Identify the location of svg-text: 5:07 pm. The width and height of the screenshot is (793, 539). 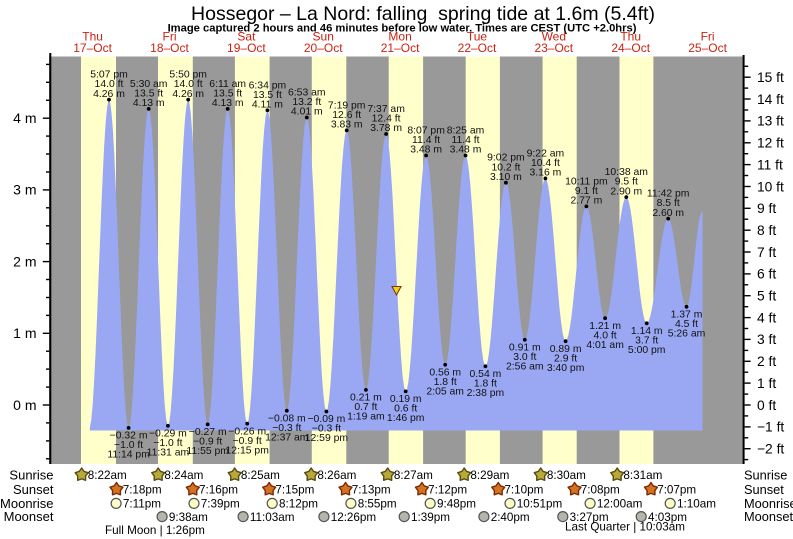
(109, 75).